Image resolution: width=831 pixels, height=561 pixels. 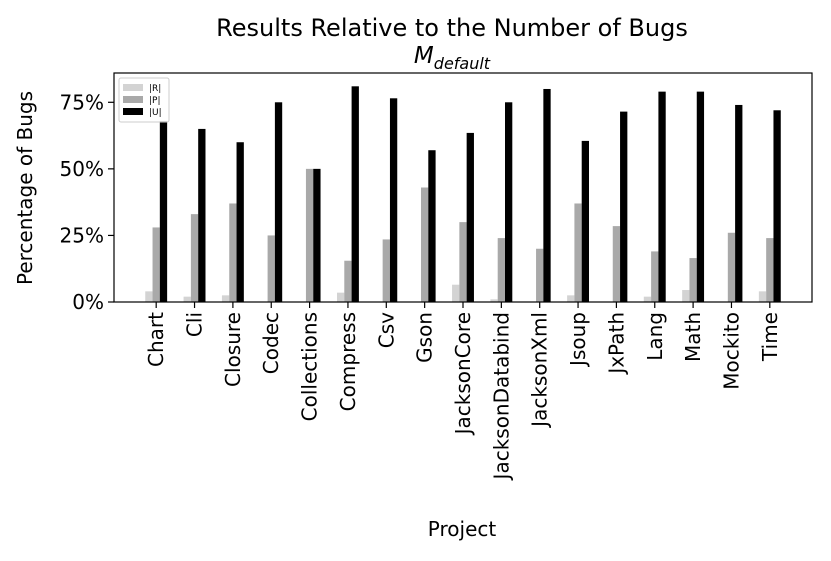 I want to click on x-tick-label: Chart, so click(x=156, y=339).